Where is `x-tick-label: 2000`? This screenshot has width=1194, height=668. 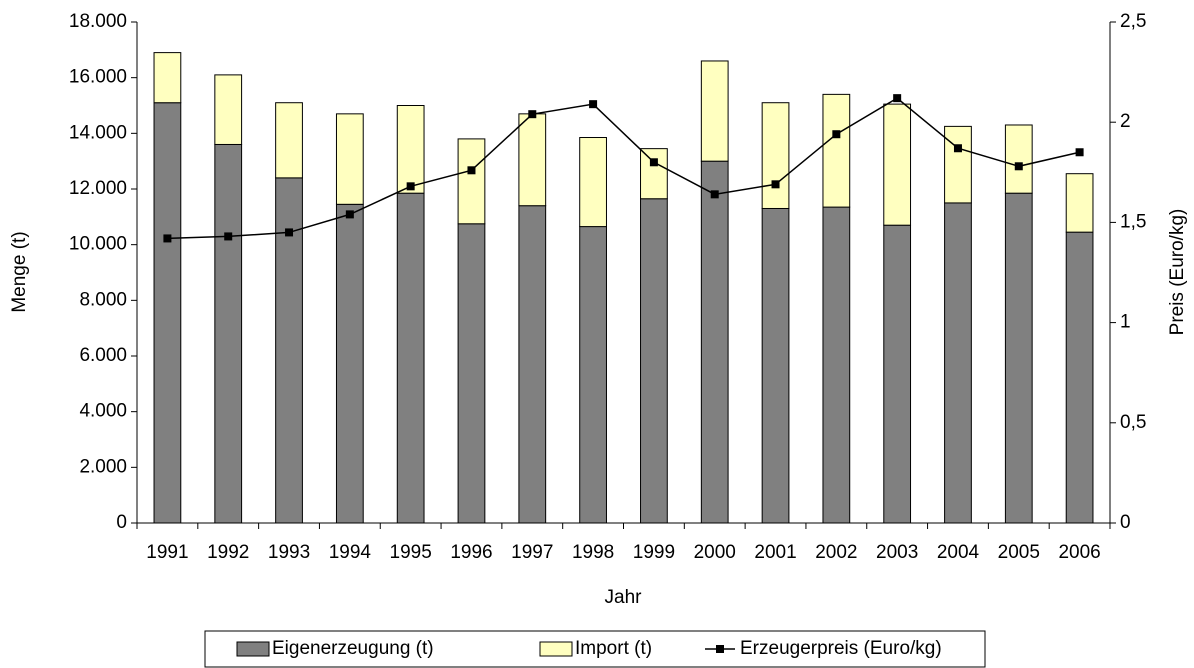 x-tick-label: 2000 is located at coordinates (715, 552).